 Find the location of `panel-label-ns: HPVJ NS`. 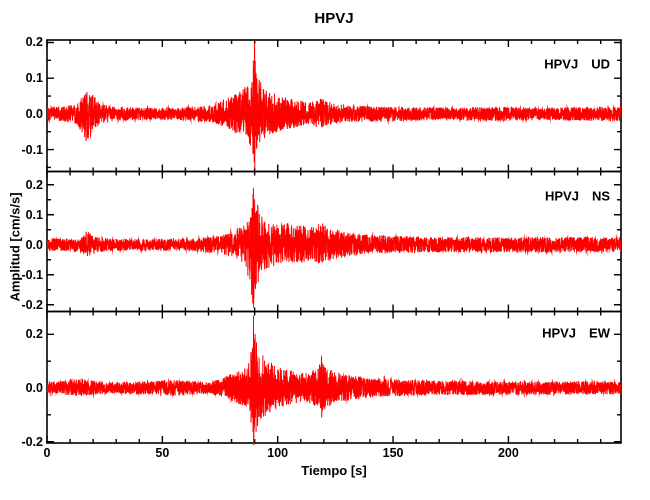

panel-label-ns: HPVJ NS is located at coordinates (577, 196).